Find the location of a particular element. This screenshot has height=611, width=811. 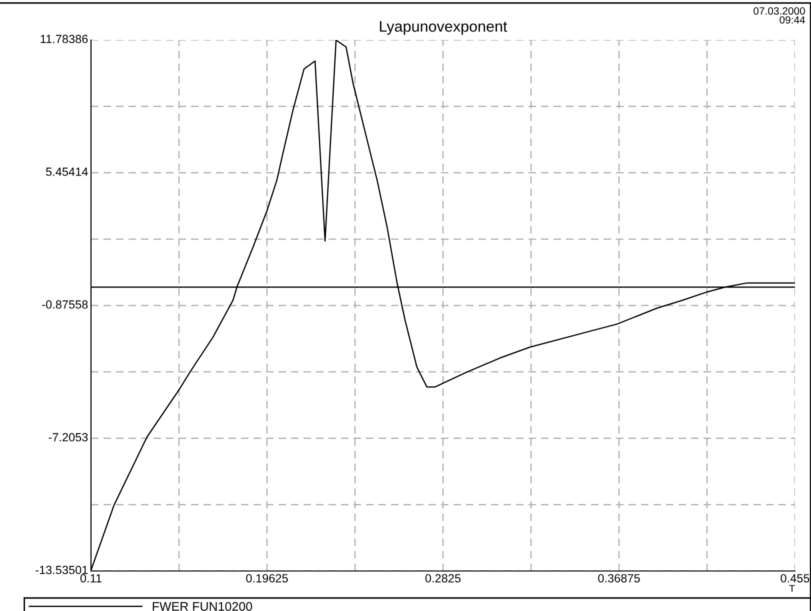

chart-title: Lyapunovexponent is located at coordinates (444, 28).